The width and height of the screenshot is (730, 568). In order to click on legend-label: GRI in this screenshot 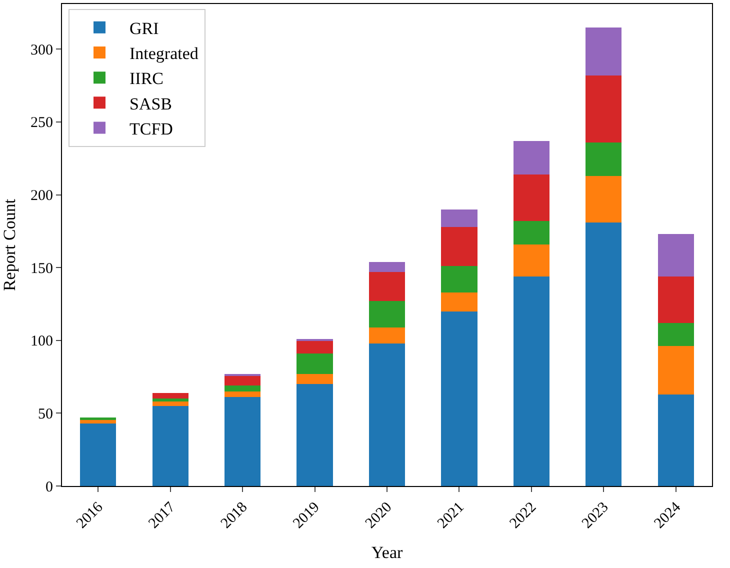, I will do `click(145, 28)`.